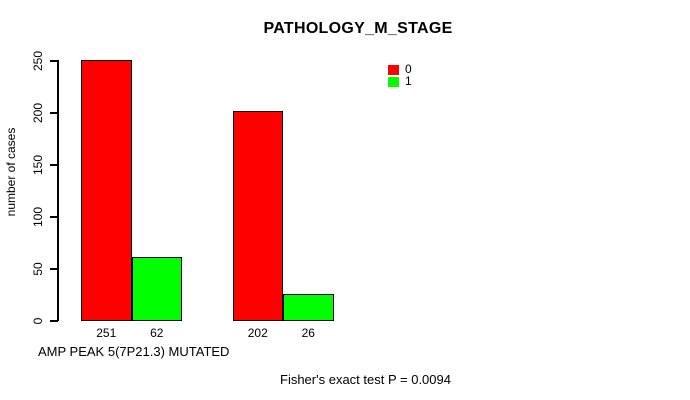 The image size is (690, 400). What do you see at coordinates (308, 333) in the screenshot?
I see `bar-count-label-group-2-series-1: 26` at bounding box center [308, 333].